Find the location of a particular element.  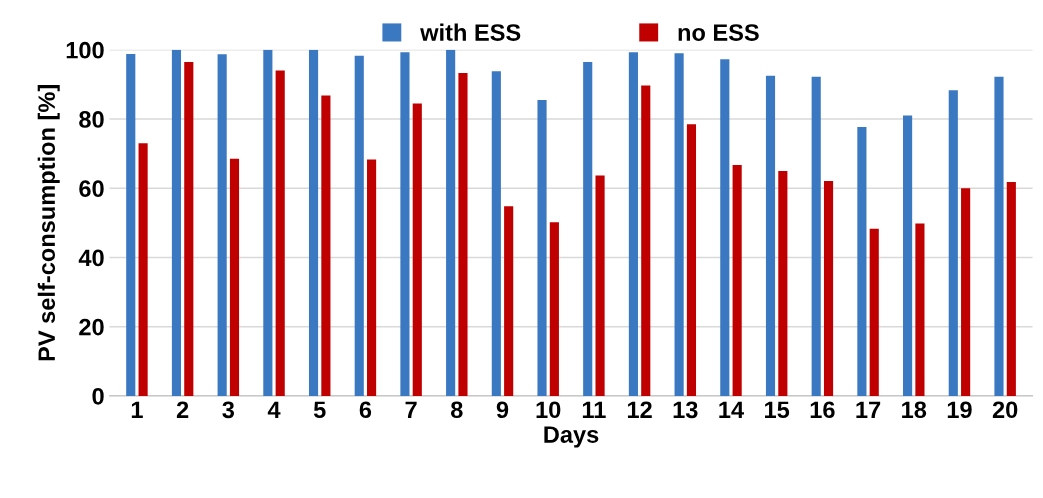

x-tick-label: 16 is located at coordinates (822, 410).